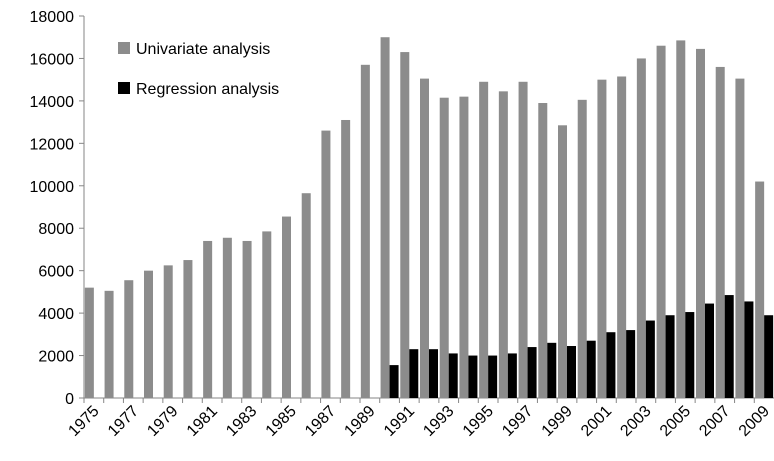  Describe the element at coordinates (52, 17) in the screenshot. I see `y-tick-label: 18000` at that location.